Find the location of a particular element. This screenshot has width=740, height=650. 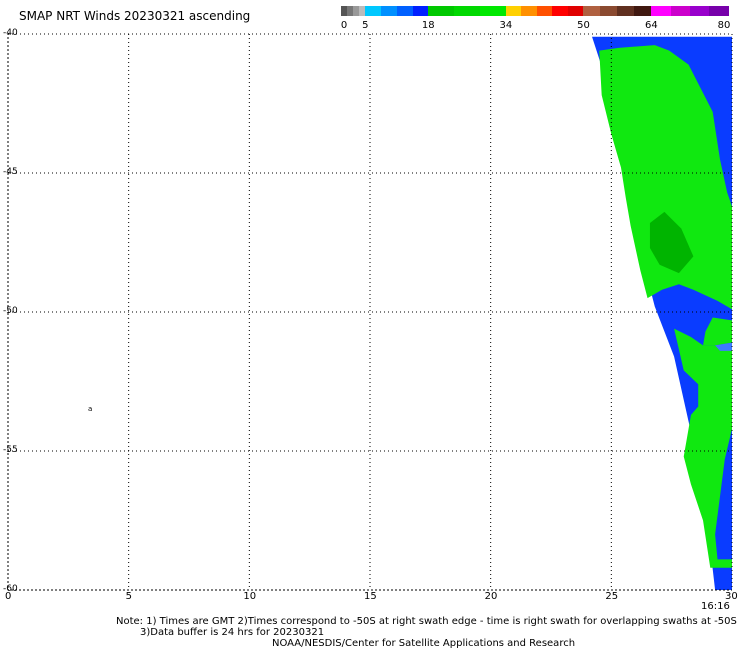

lon-tick-label: 5 is located at coordinates (129, 596).